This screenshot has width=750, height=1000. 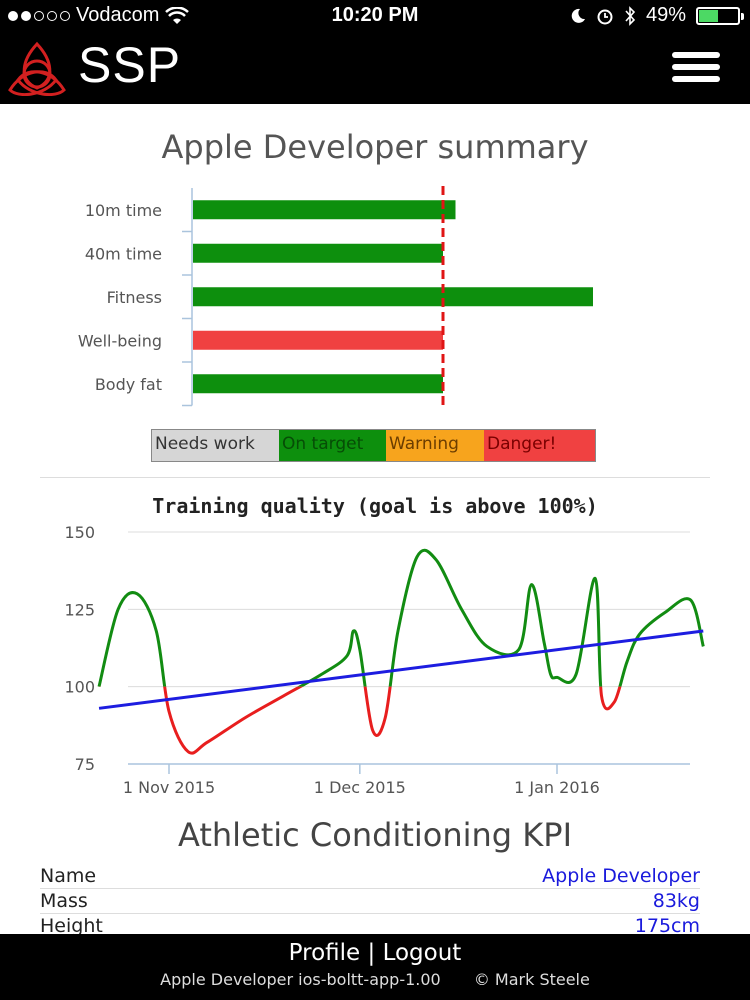 I want to click on training-chart-title: Training quality (goal is above 100%), so click(x=375, y=506).